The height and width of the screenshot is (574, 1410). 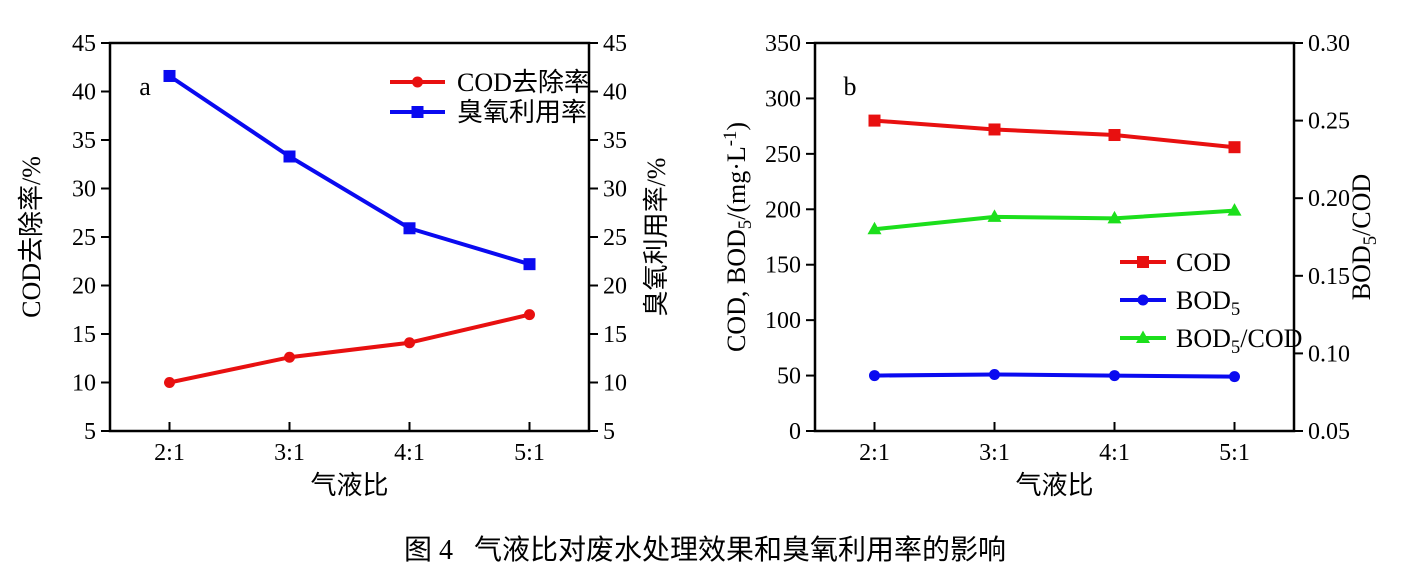 What do you see at coordinates (1054, 219) in the screenshot?
I see `series-green` at bounding box center [1054, 219].